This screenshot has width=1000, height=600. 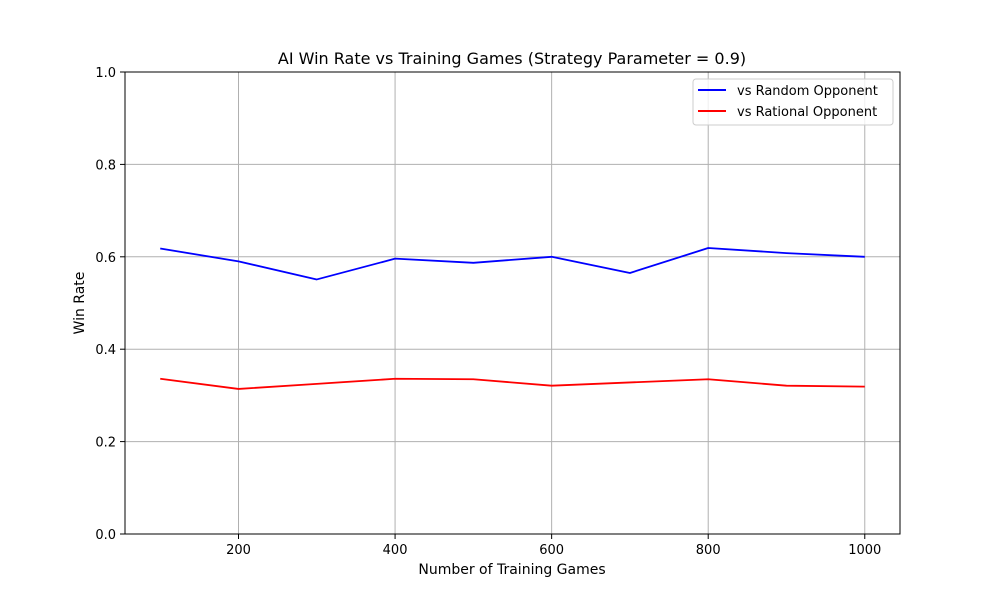 I want to click on x-tick-label: 400, so click(x=395, y=550).